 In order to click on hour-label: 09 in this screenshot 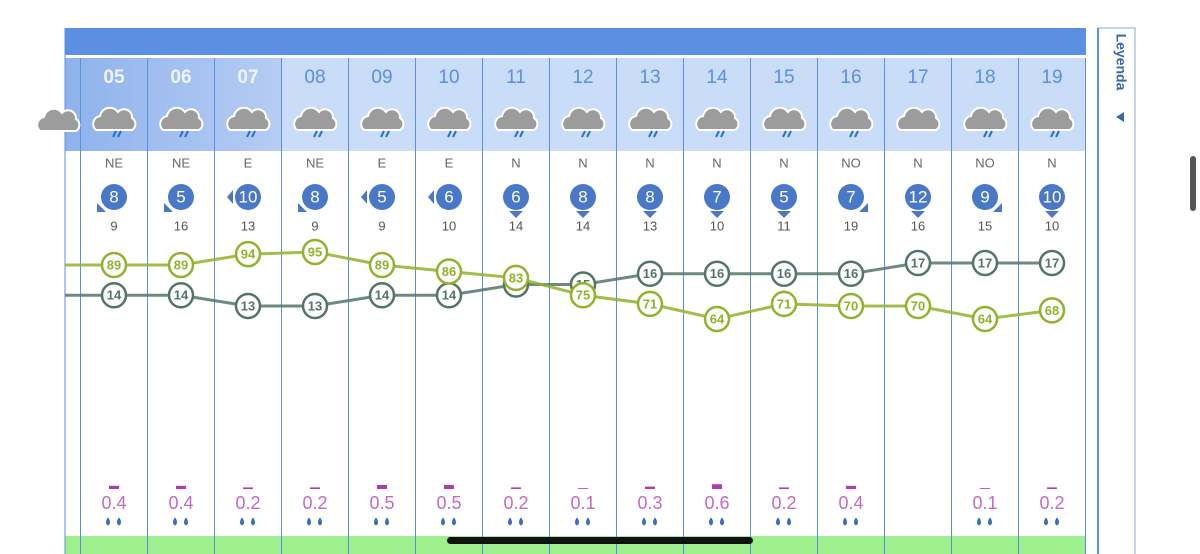, I will do `click(381, 77)`.